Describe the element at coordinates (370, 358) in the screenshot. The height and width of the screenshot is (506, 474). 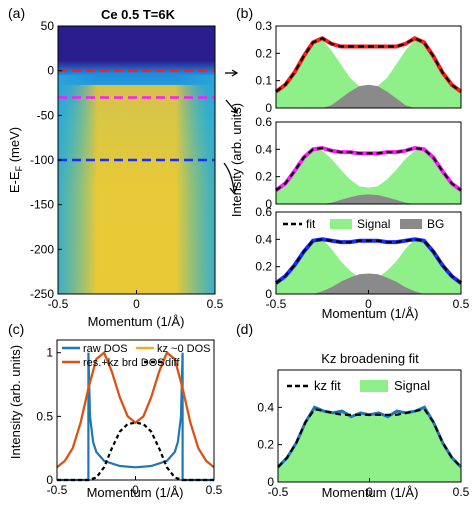
I see `panel-d-title: Kz broadening fit` at that location.